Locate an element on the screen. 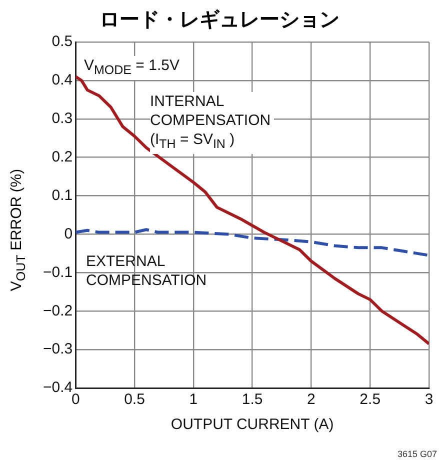  y-tick-label: 0 is located at coordinates (68, 233).